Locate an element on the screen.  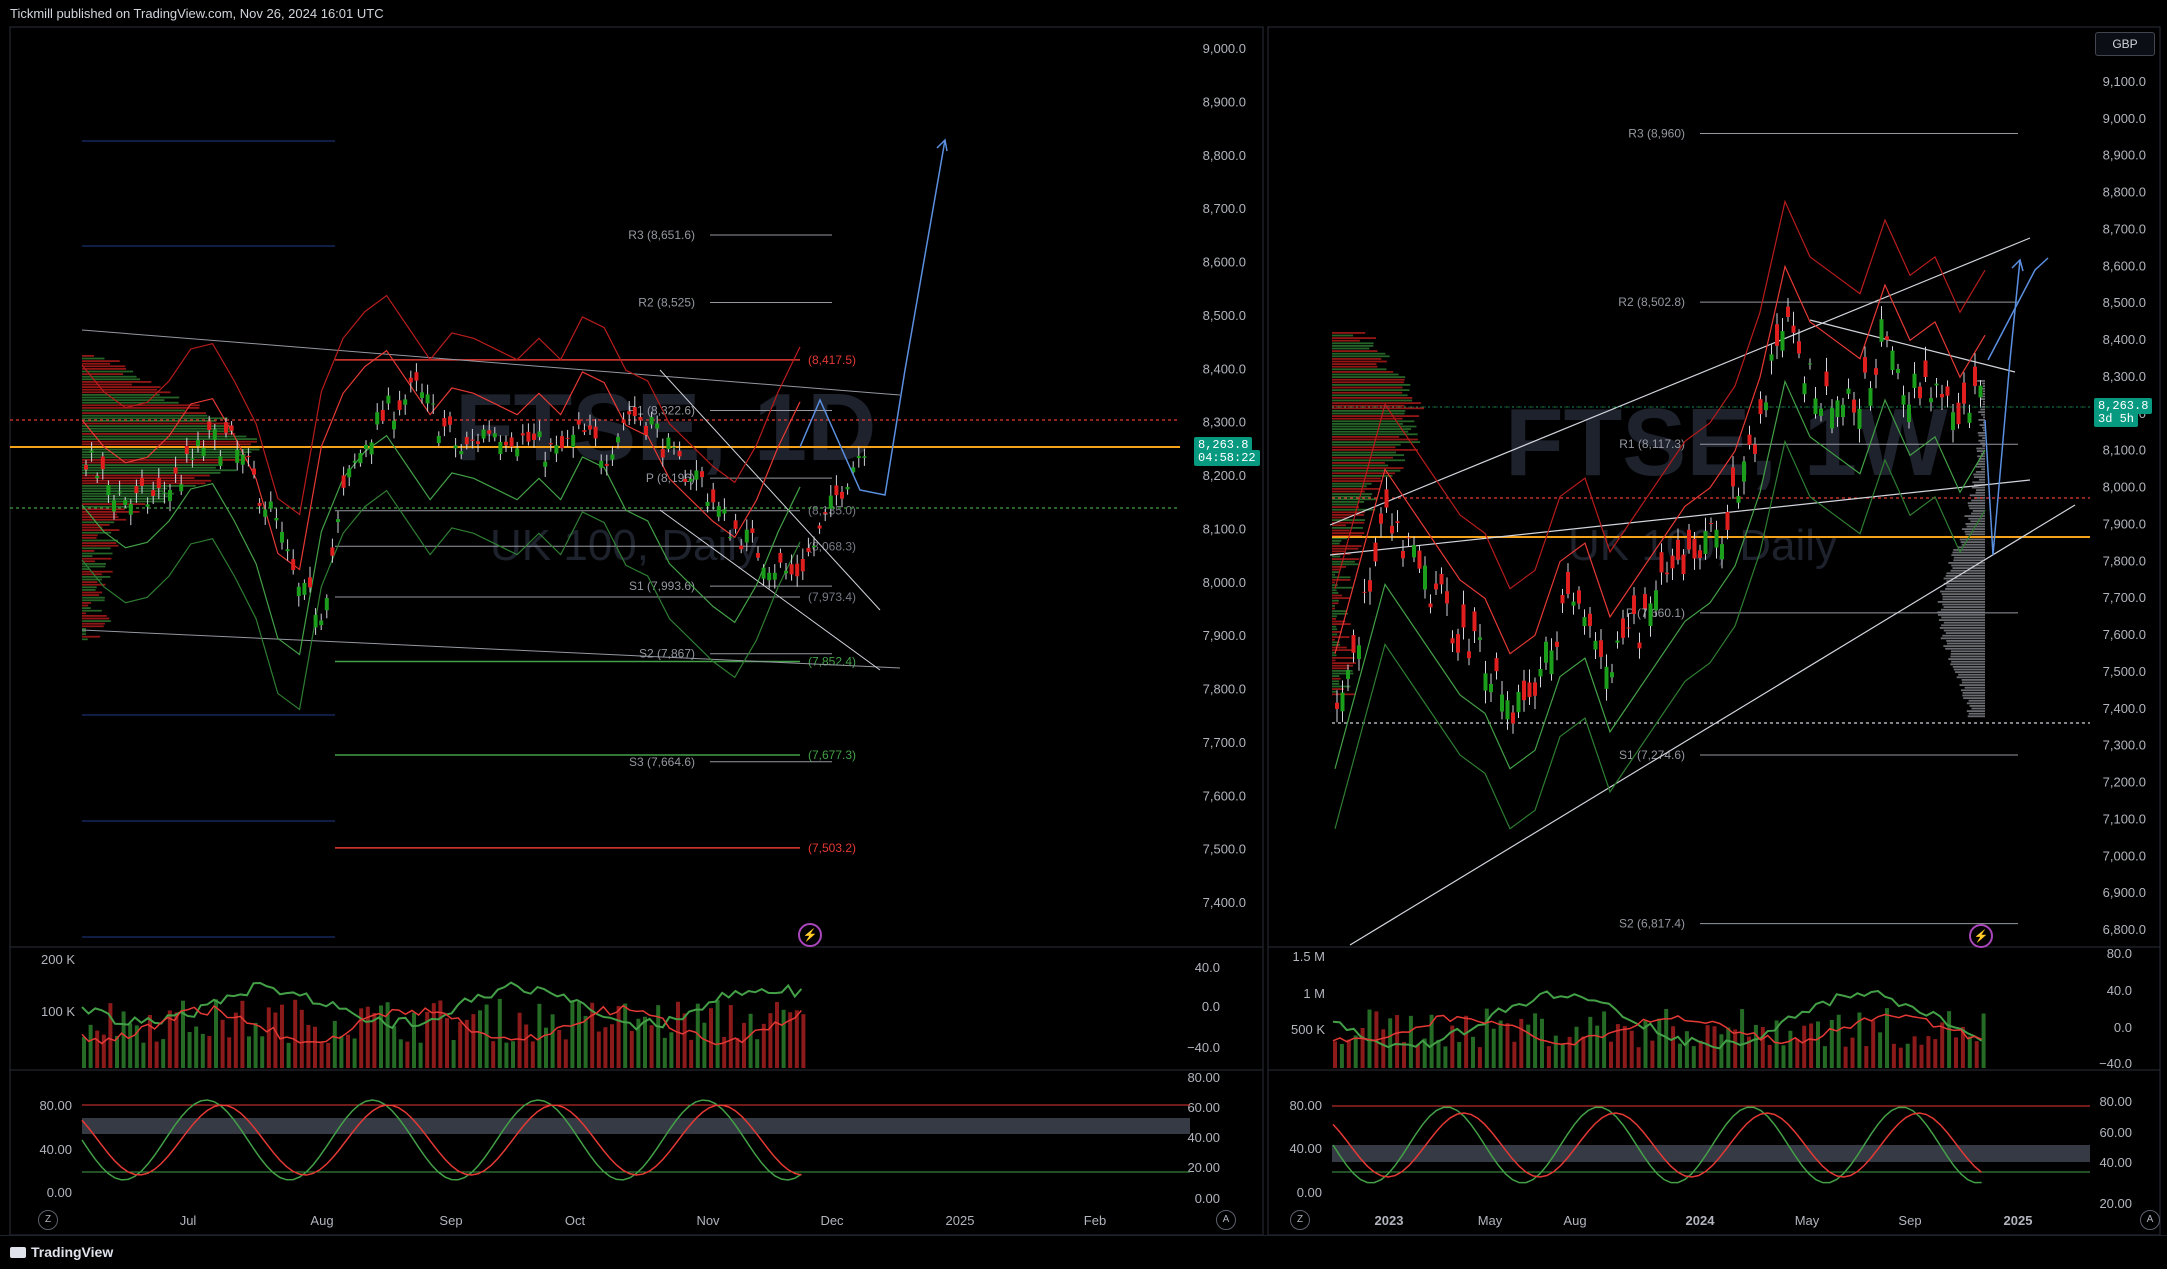
left-price-tick: 7,600.0 is located at coordinates (1224, 795).